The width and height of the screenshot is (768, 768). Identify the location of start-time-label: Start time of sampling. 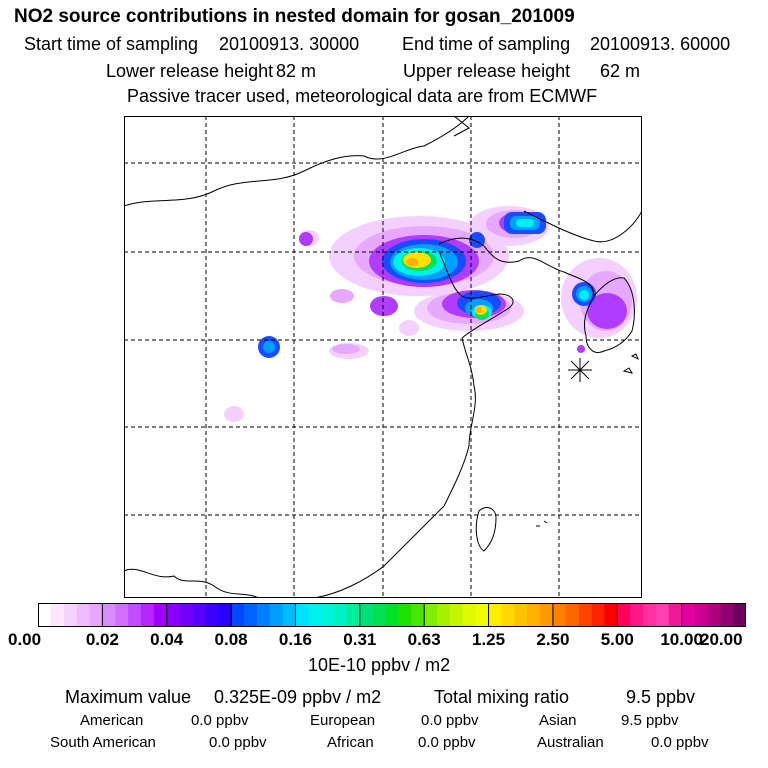
(111, 44).